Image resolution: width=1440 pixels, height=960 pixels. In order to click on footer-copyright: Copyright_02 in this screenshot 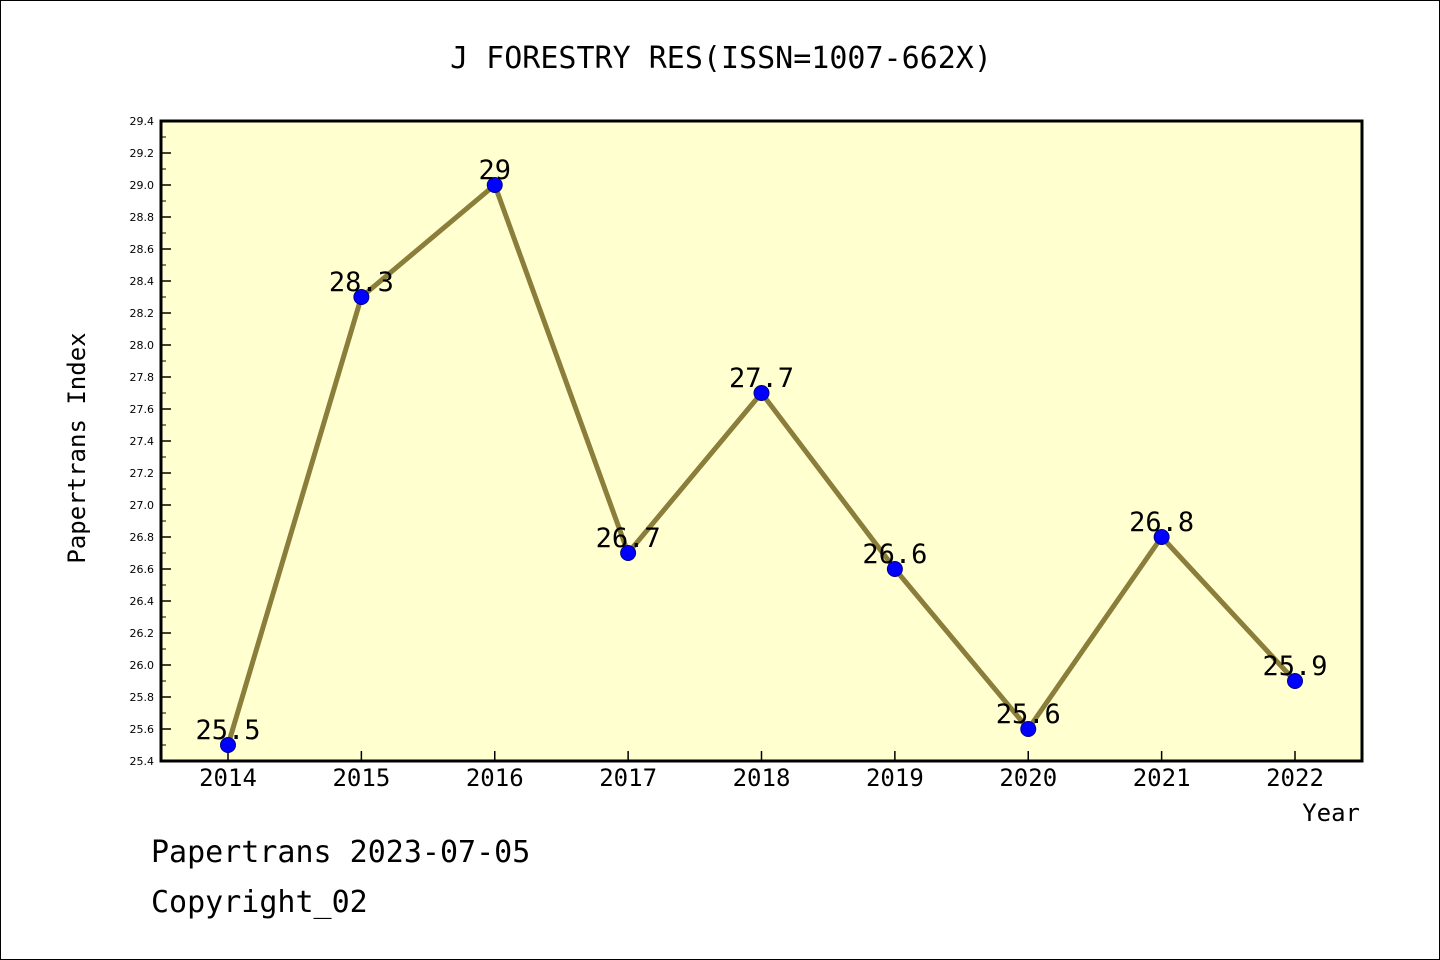, I will do `click(259, 902)`.